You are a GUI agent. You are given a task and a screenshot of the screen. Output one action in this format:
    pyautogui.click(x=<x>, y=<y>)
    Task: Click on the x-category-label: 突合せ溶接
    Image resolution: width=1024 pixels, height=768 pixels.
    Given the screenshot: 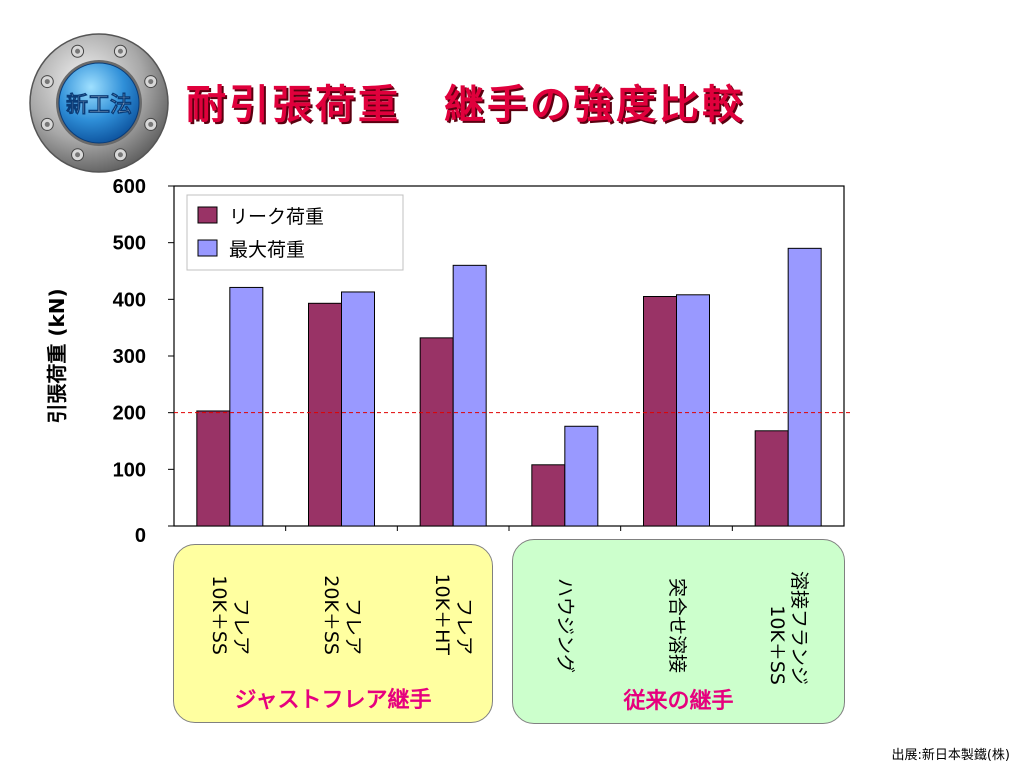 What is the action you would take?
    pyautogui.click(x=677, y=609)
    